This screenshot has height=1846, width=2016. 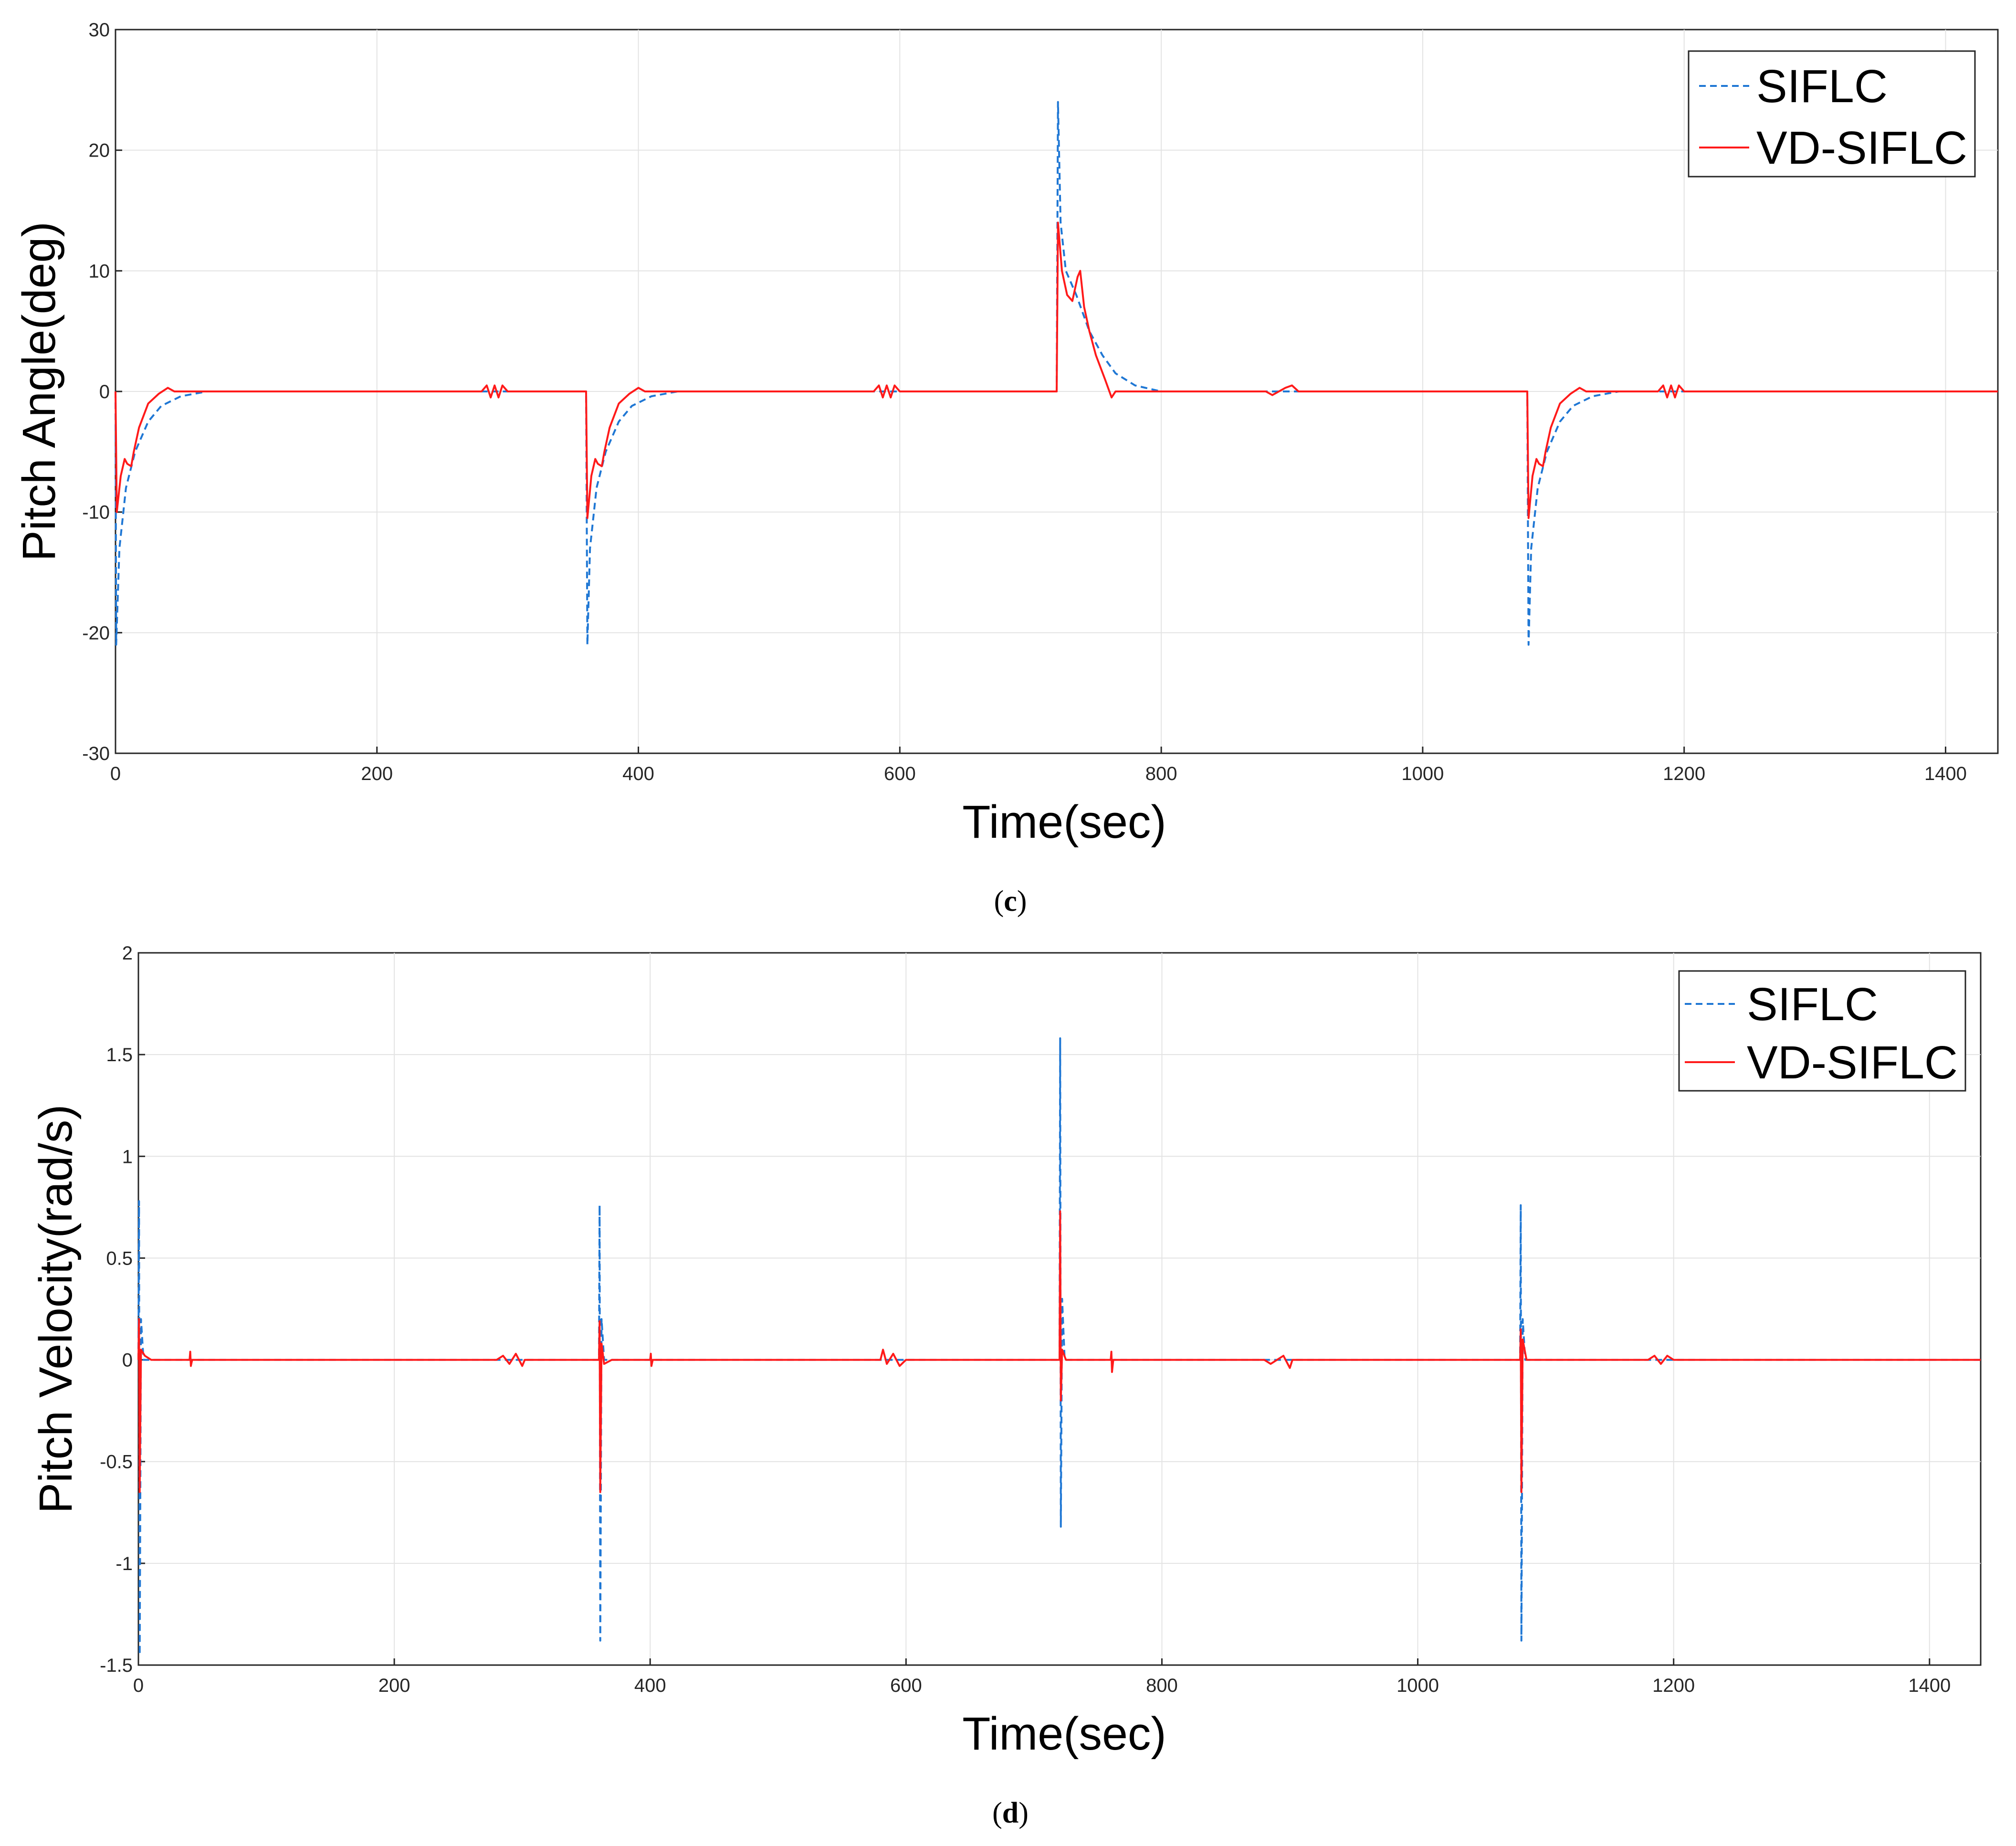 What do you see at coordinates (117, 1462) in the screenshot?
I see `y-tick-label: -0.5` at bounding box center [117, 1462].